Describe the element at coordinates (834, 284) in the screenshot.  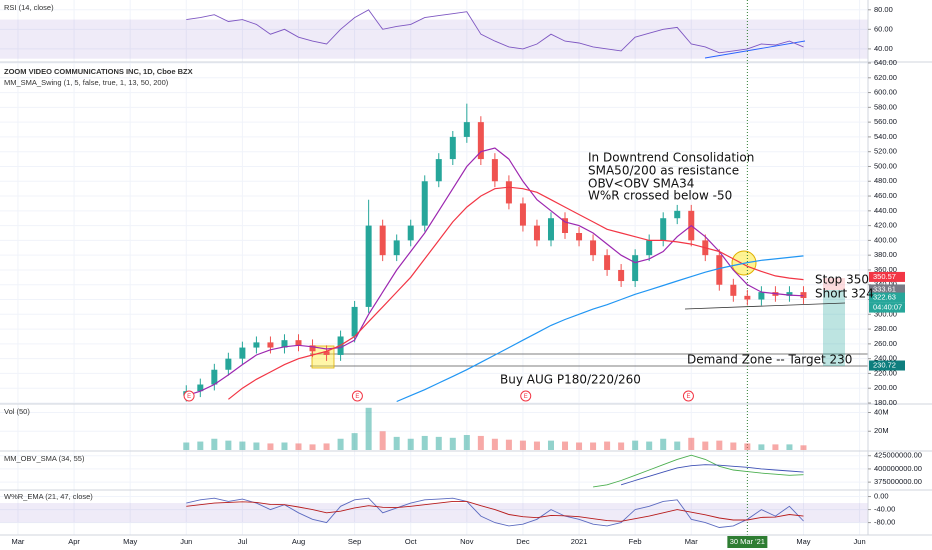
I see `stop-zone` at that location.